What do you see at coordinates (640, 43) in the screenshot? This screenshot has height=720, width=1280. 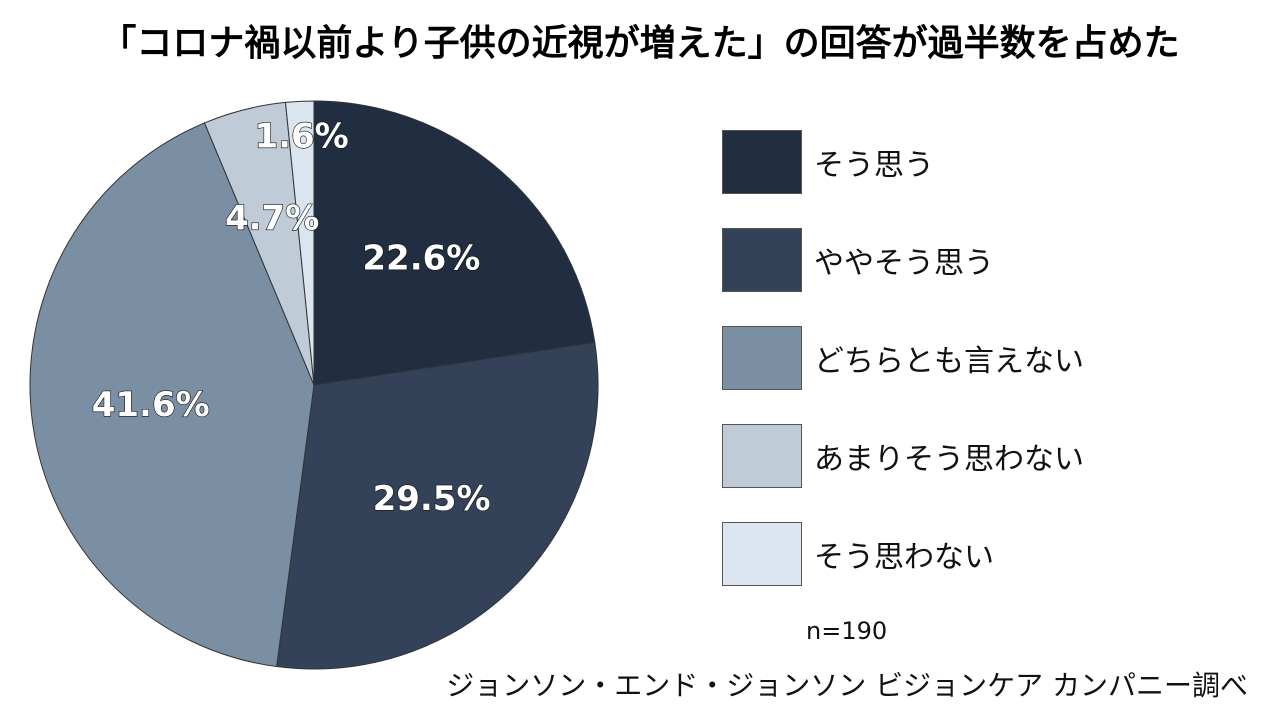 I see `chart-title: 「コロナ禍以前より子供の近視が増えた」の回答が過半数を占めた` at bounding box center [640, 43].